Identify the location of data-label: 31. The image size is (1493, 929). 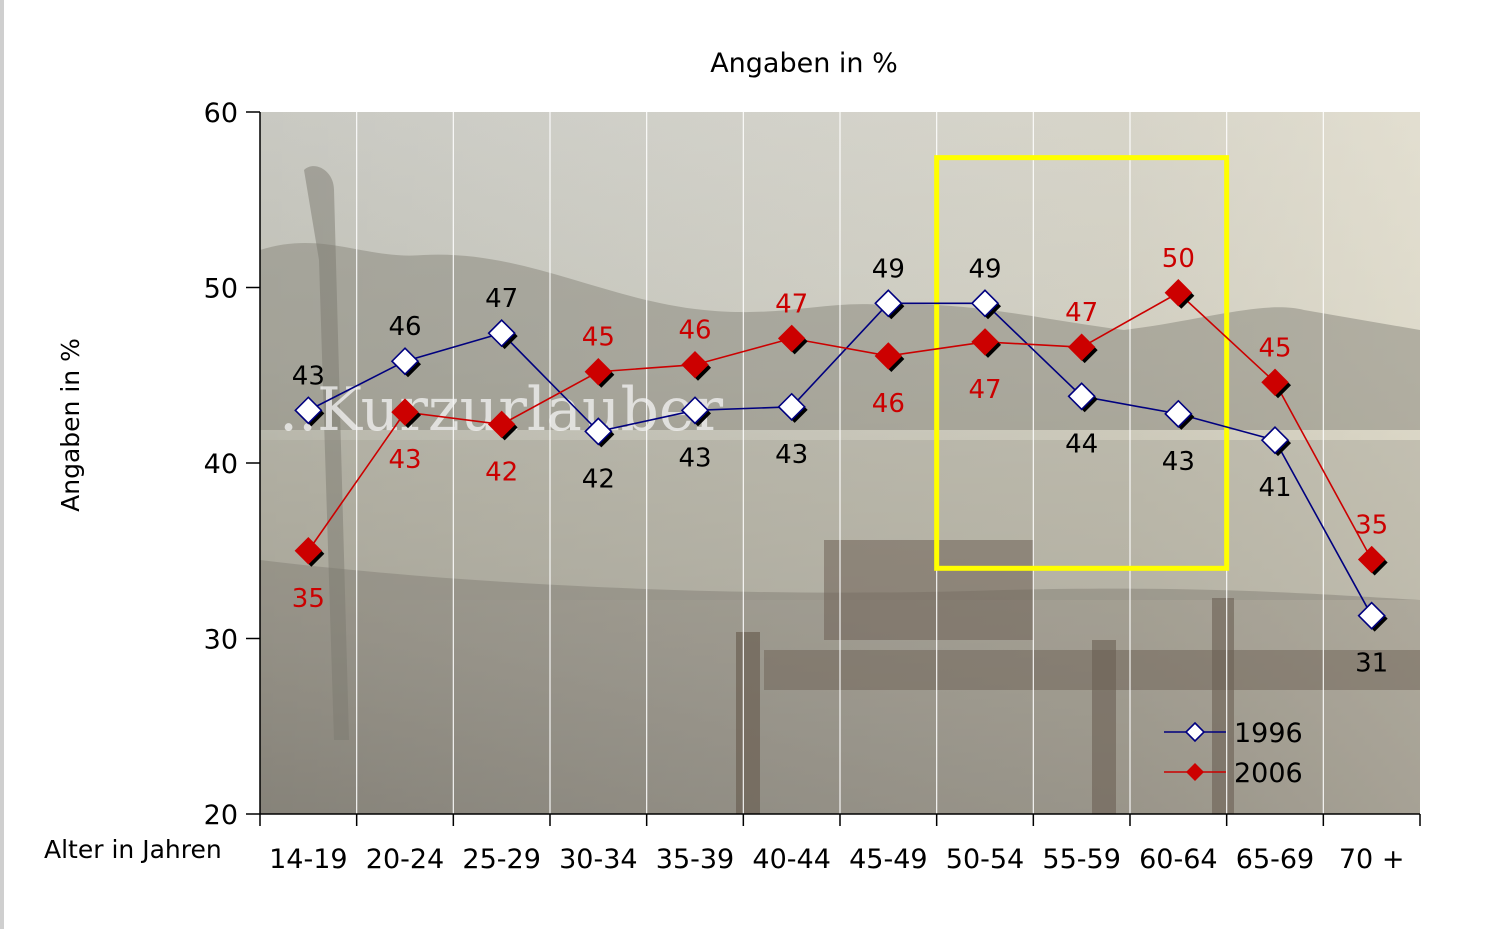
(1371, 664).